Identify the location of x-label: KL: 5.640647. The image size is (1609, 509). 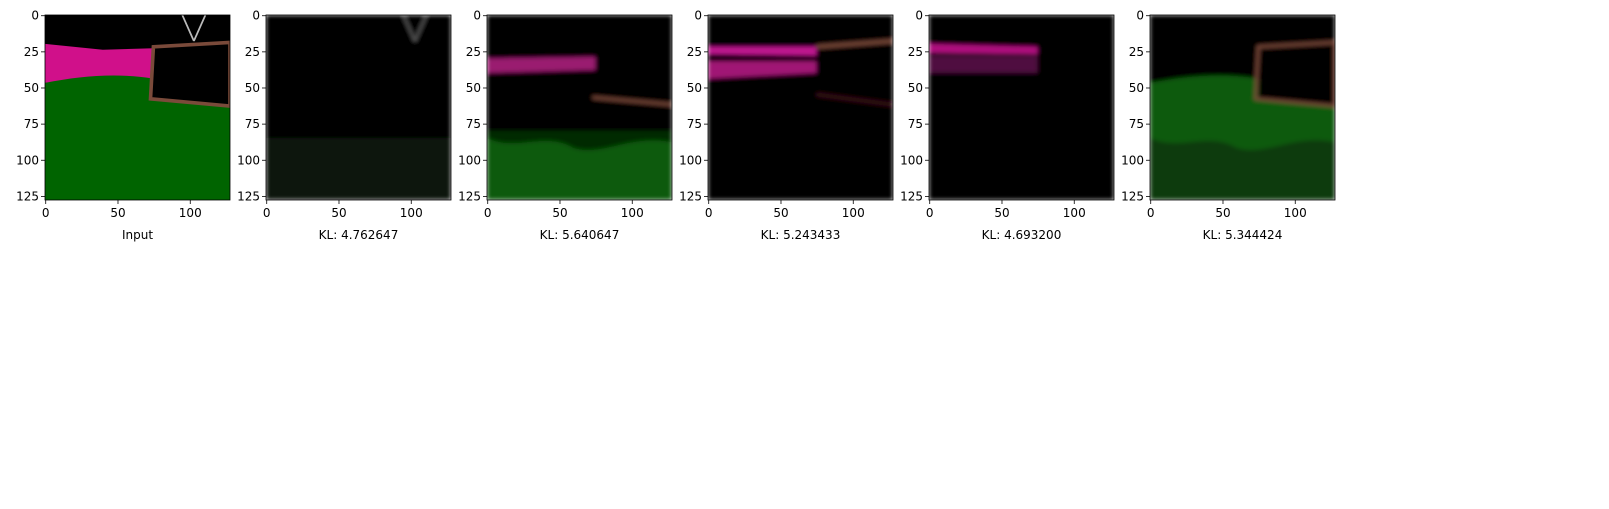
(580, 235).